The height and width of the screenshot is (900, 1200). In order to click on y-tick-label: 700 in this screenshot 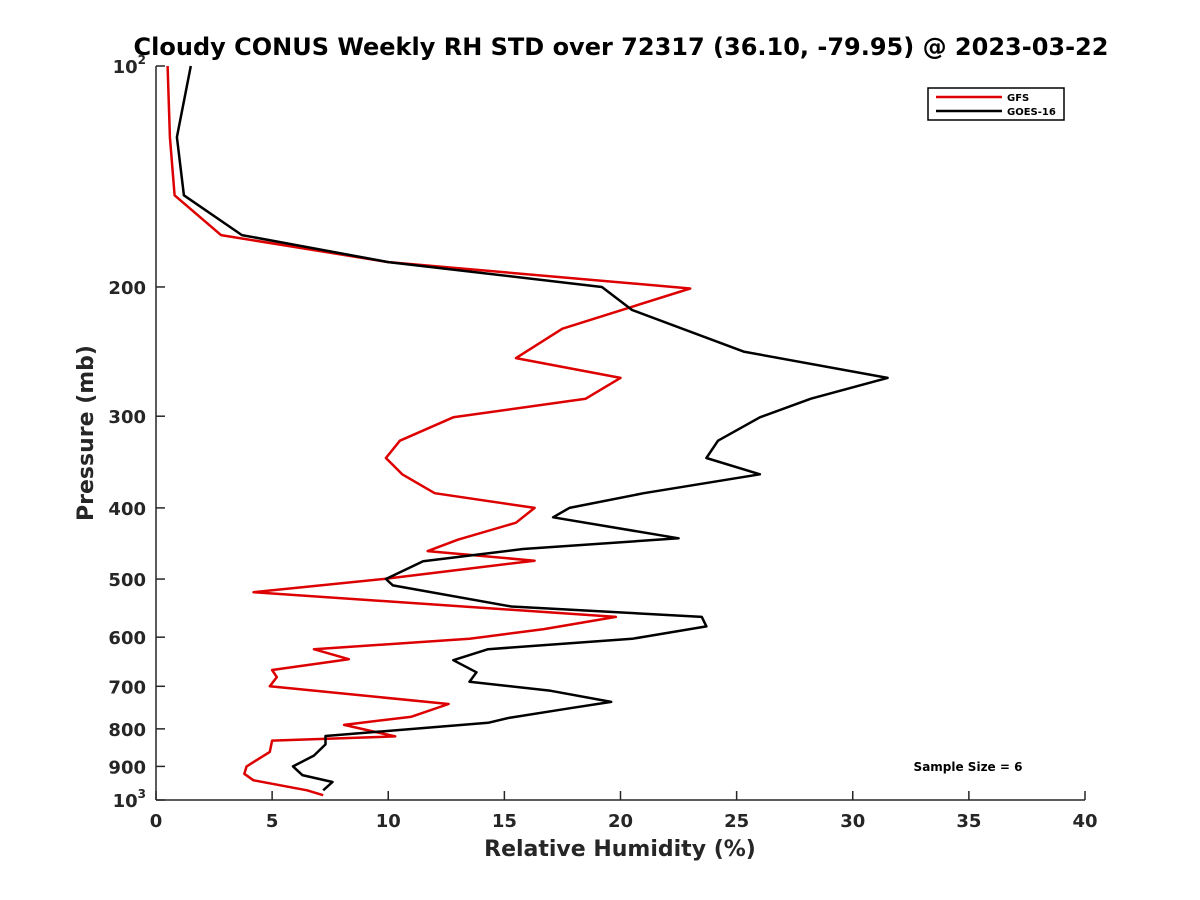, I will do `click(127, 687)`.